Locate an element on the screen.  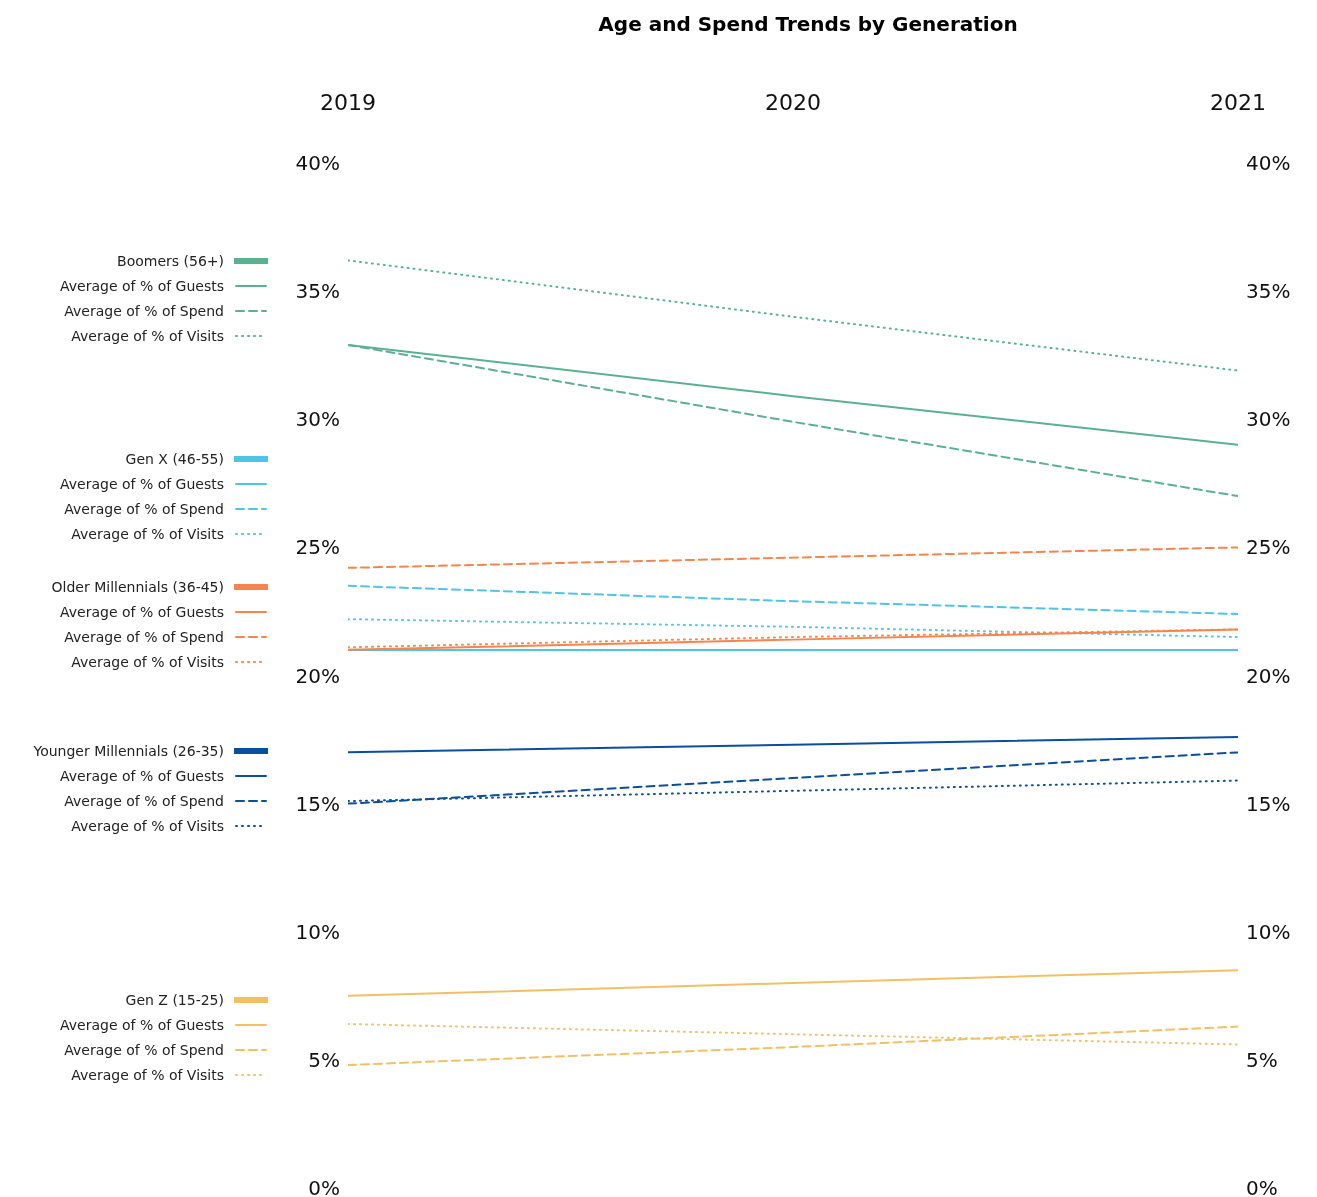
y2-tick-label: 35% is located at coordinates (1268, 291).